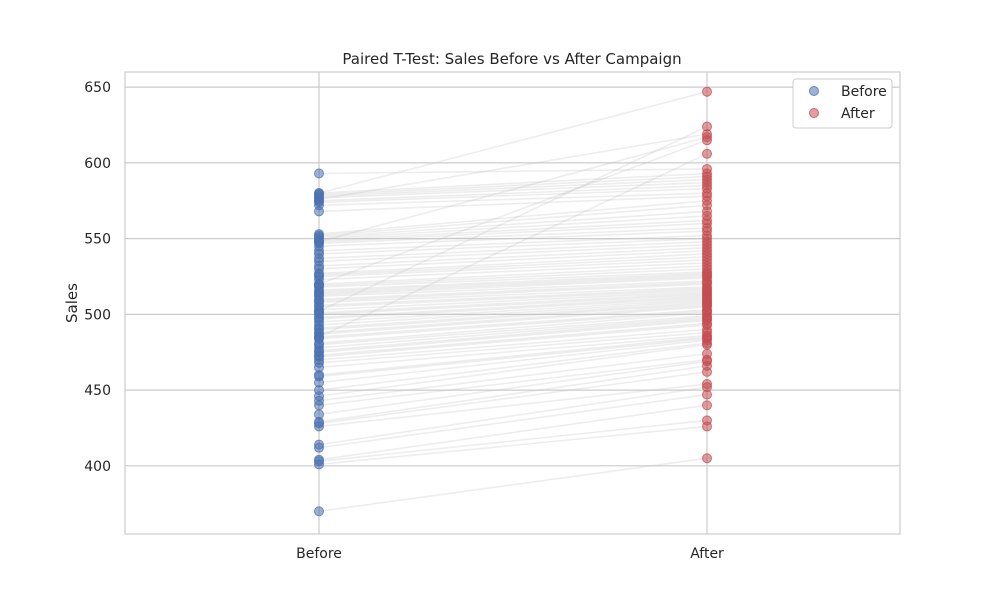 This screenshot has height=600, width=1000. Describe the element at coordinates (842, 103) in the screenshot. I see `legend: Before After` at that location.